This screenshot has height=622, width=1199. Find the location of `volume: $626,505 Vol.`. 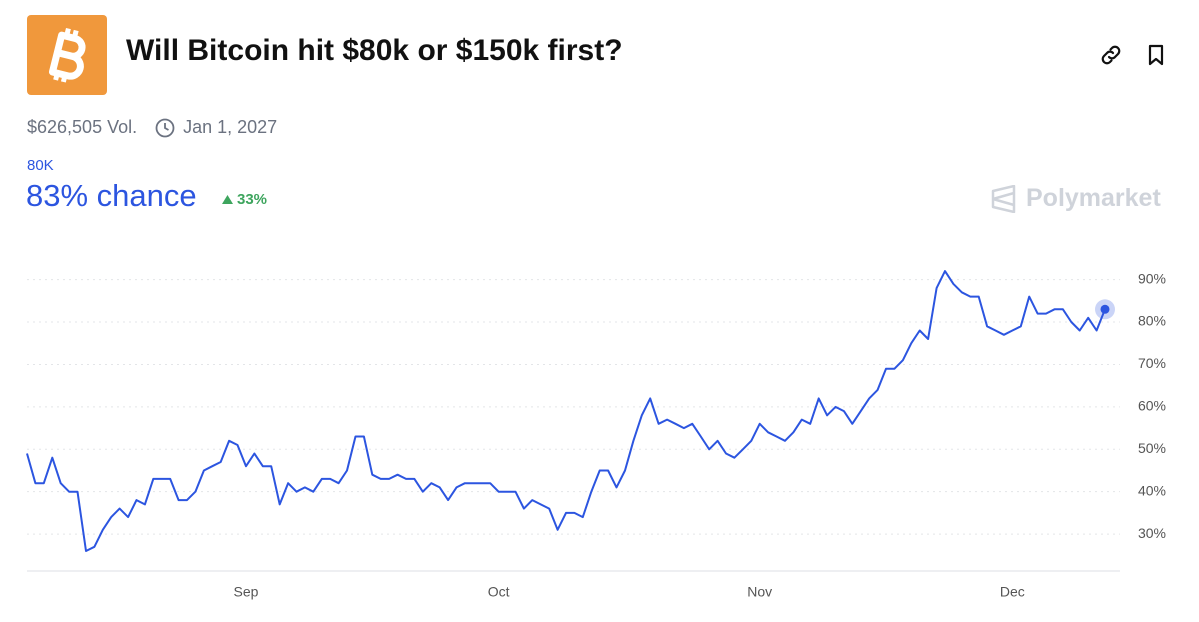

volume: $626,505 Vol. is located at coordinates (82, 127).